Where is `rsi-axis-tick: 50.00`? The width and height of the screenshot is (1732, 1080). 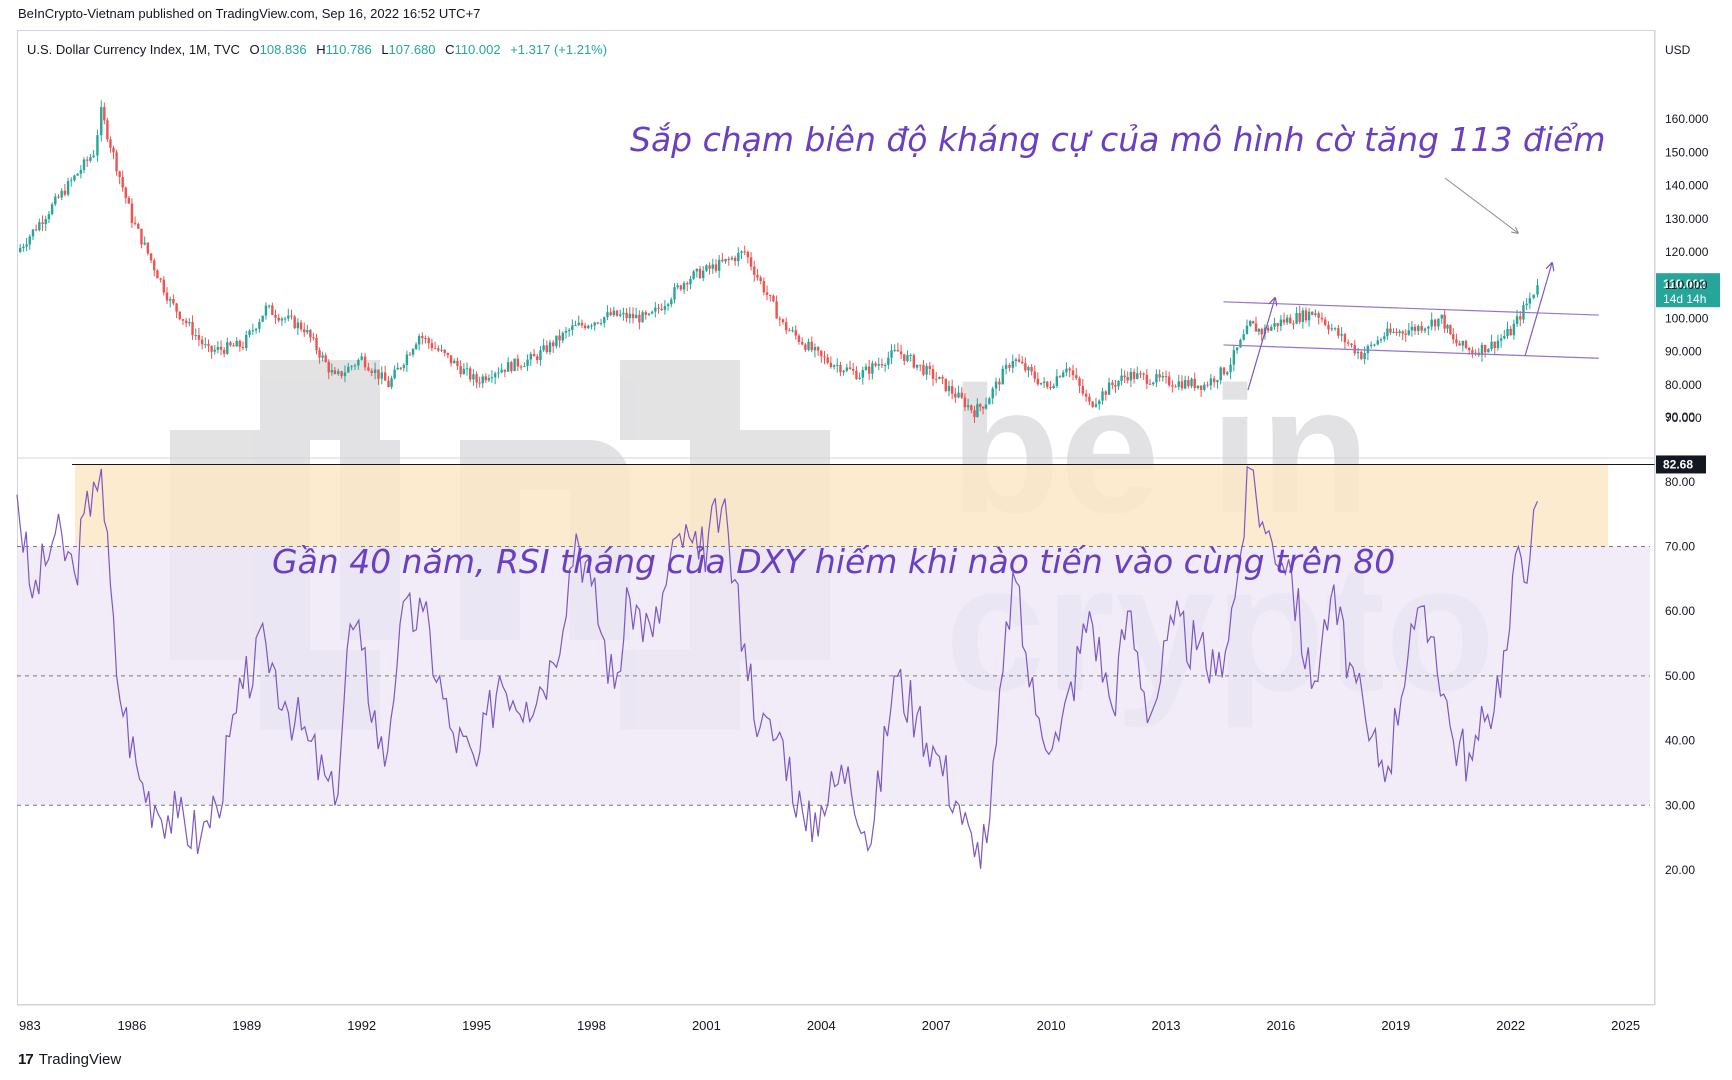 rsi-axis-tick: 50.00 is located at coordinates (1680, 676).